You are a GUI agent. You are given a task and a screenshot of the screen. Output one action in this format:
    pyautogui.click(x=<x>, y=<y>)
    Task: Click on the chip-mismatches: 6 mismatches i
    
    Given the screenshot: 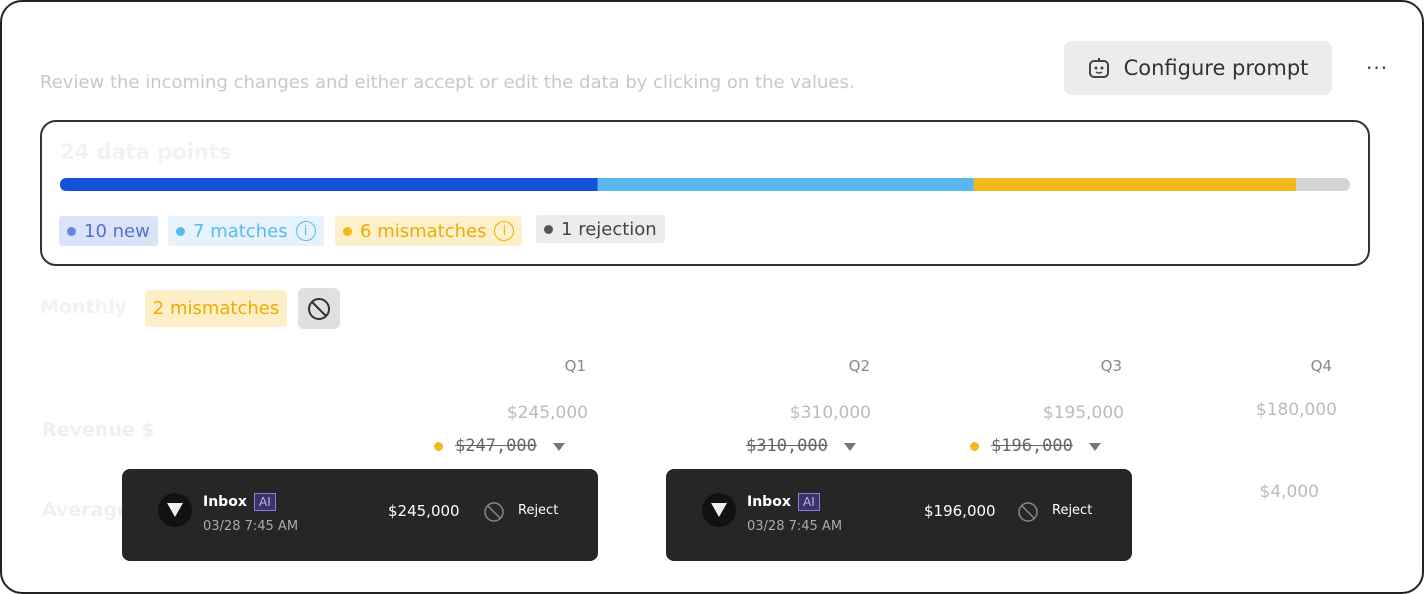 What is the action you would take?
    pyautogui.click(x=429, y=231)
    